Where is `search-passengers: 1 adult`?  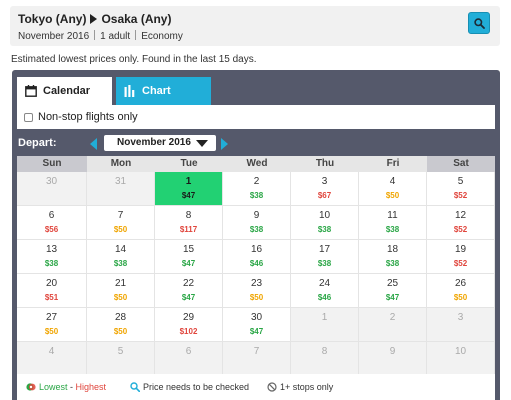
search-passengers: 1 adult is located at coordinates (115, 36).